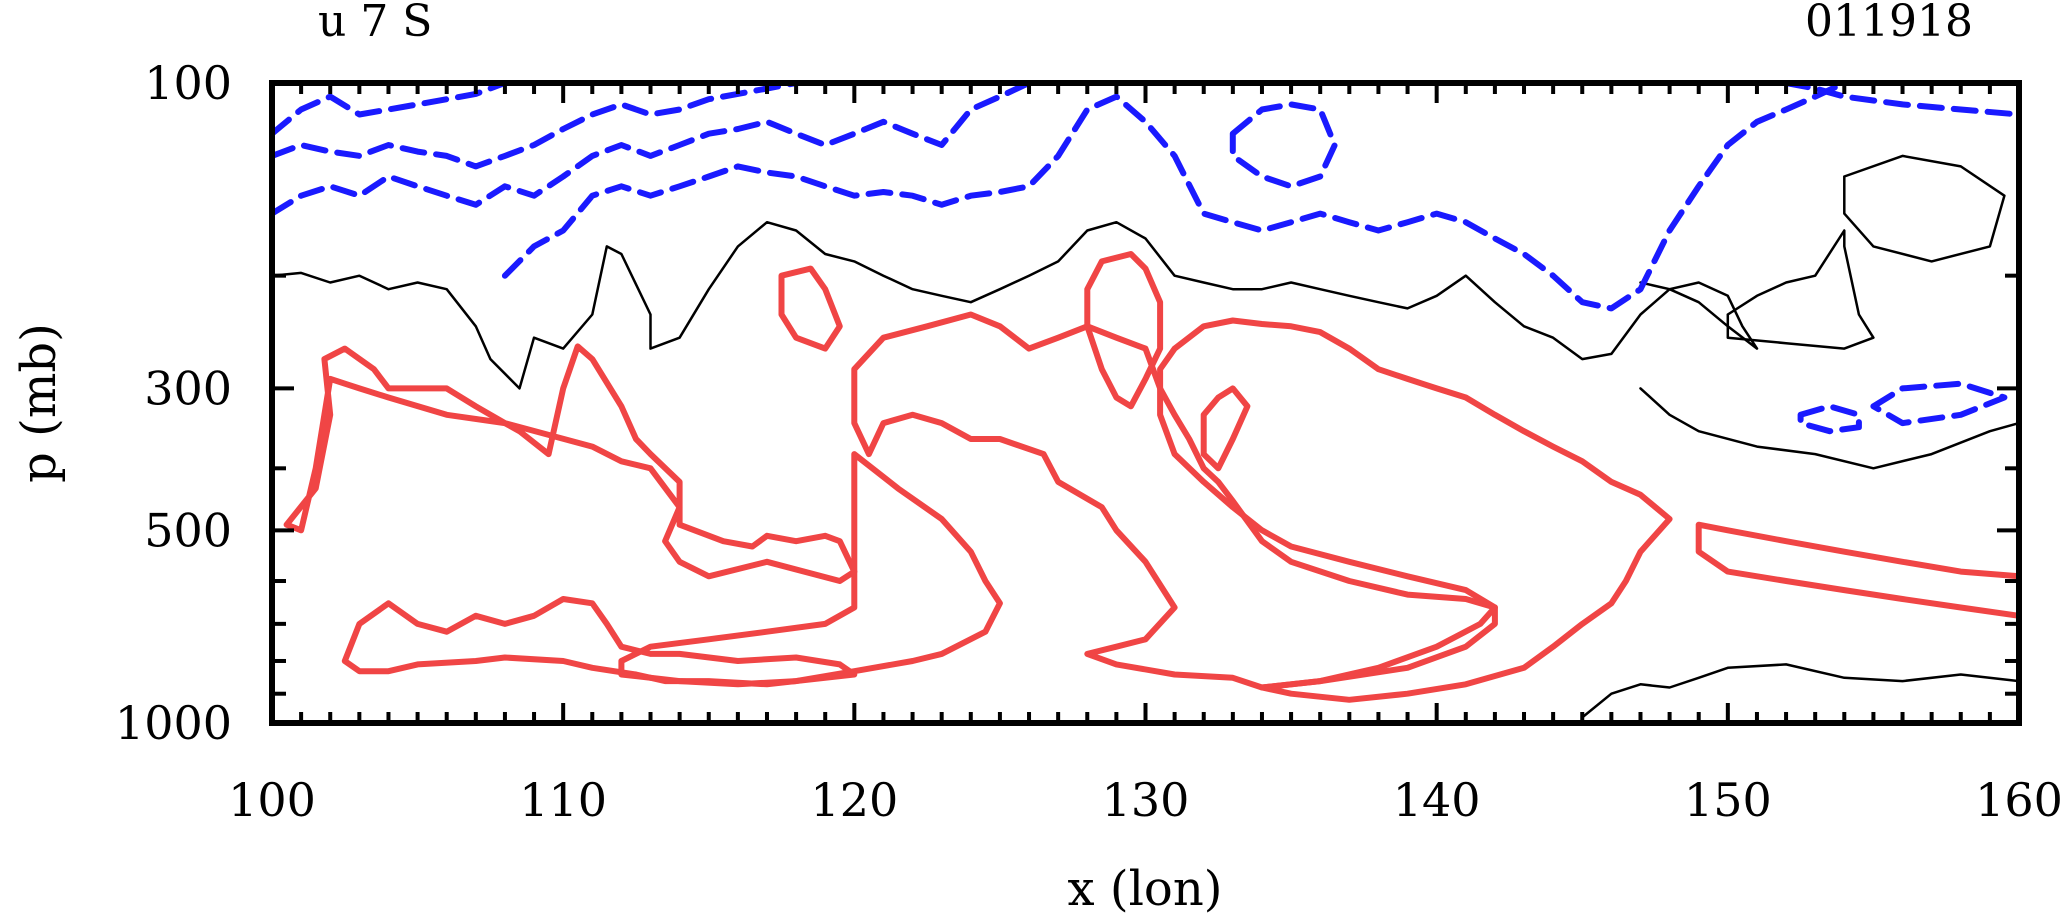 This screenshot has width=2060, height=923. Describe the element at coordinates (188, 530) in the screenshot. I see `y-tick-label: 500` at that location.